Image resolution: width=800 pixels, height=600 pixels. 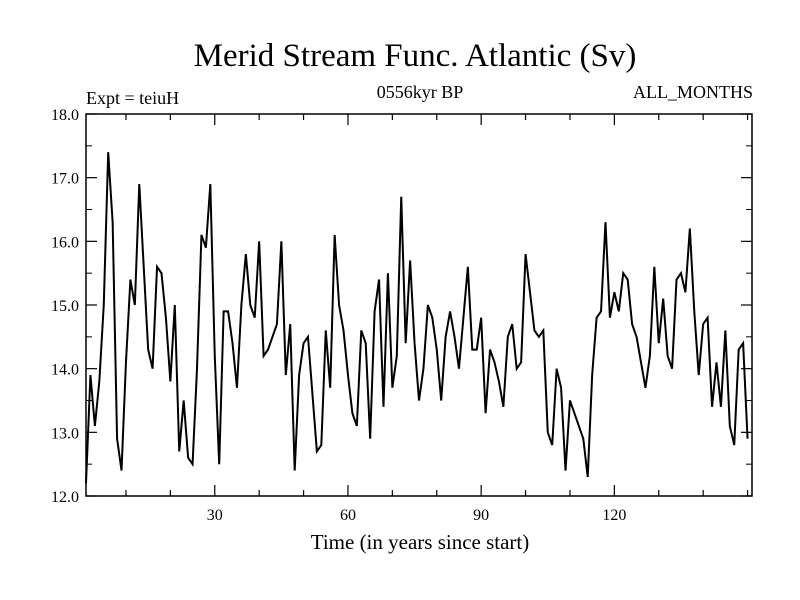 What do you see at coordinates (215, 515) in the screenshot?
I see `x-tick-label: 30` at bounding box center [215, 515].